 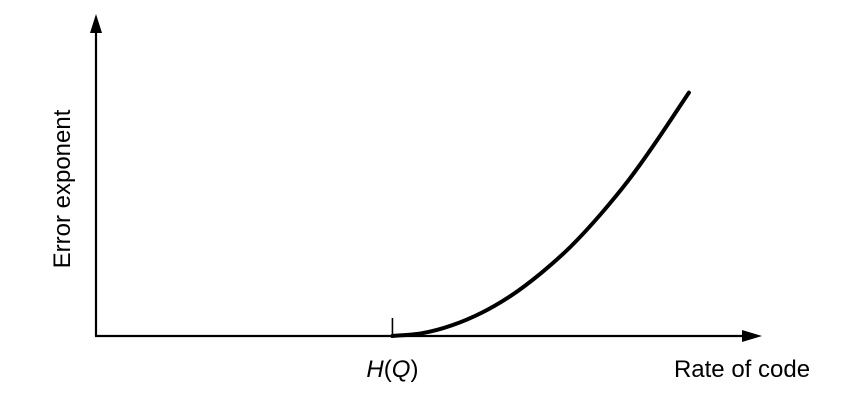 I want to click on y-axis, so click(x=96, y=175).